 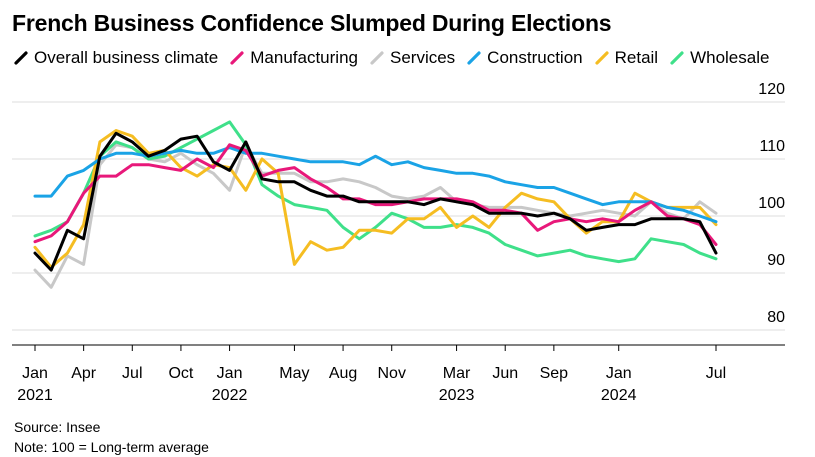 I want to click on legend-label-retail: Retail, so click(x=636, y=57).